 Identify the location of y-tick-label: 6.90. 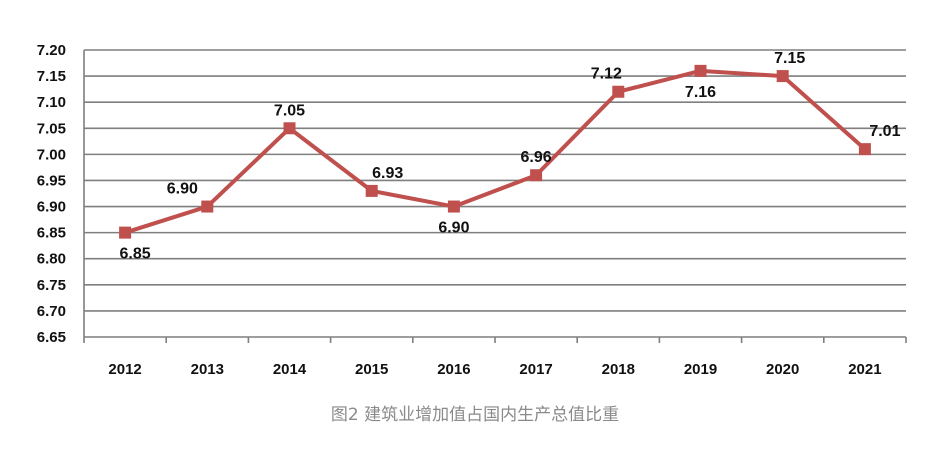
(51, 207).